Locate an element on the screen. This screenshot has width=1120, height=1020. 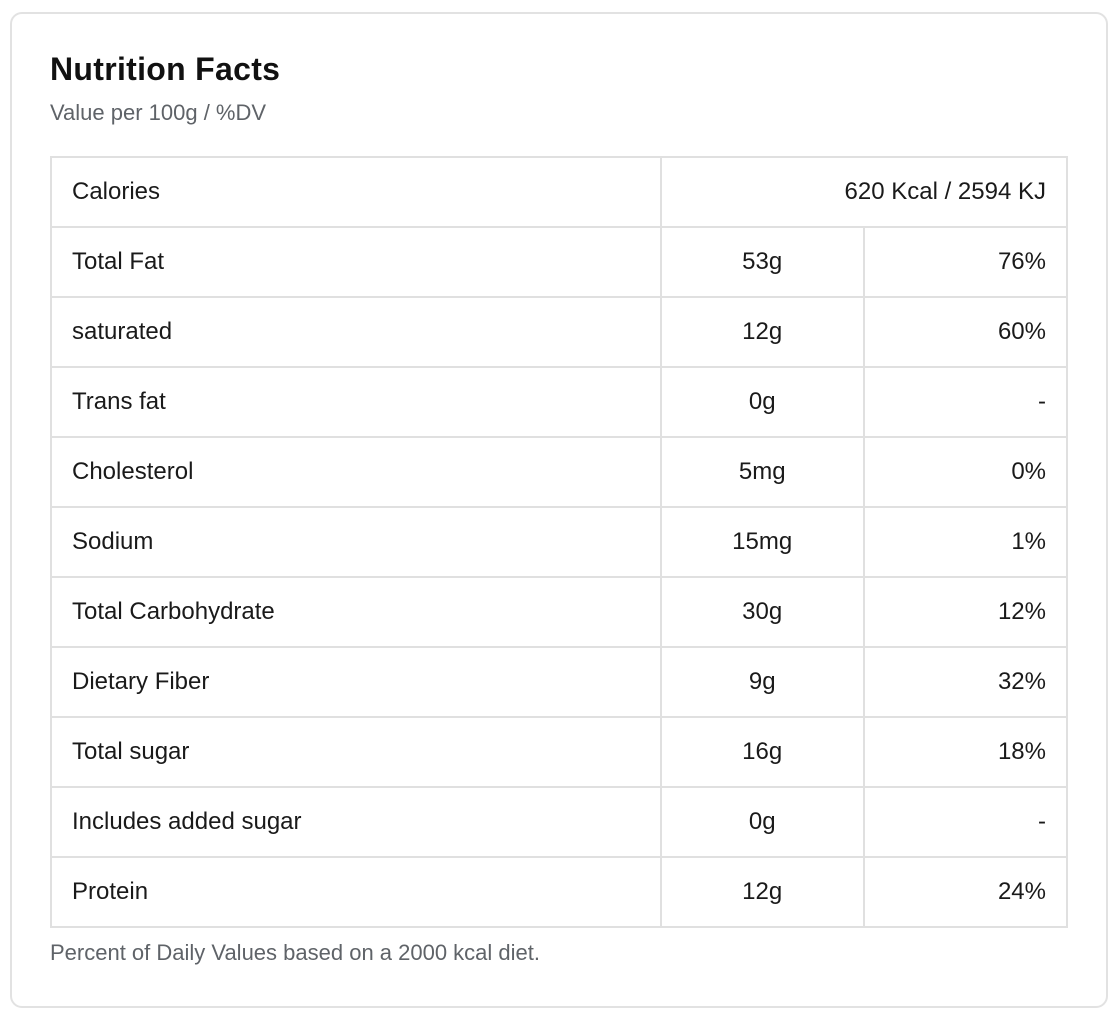
nutrient-row: Sodium 15mg 1% is located at coordinates (559, 542).